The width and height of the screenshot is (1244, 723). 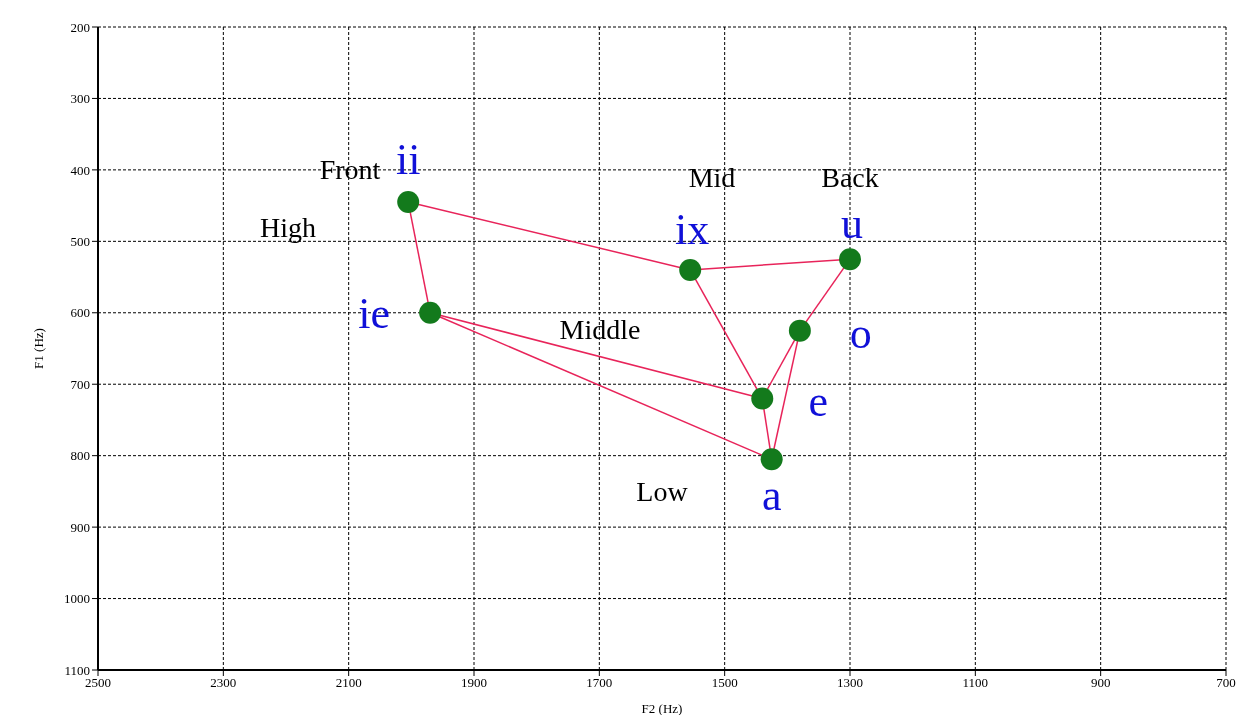 I want to click on x-tick-label: 2500, so click(x=98, y=683).